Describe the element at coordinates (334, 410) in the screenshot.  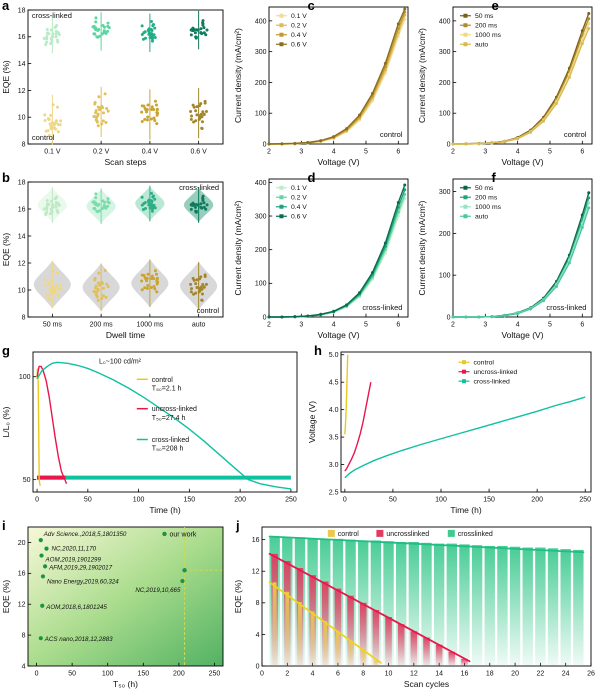
I see `svg-text: 4.0` at that location.